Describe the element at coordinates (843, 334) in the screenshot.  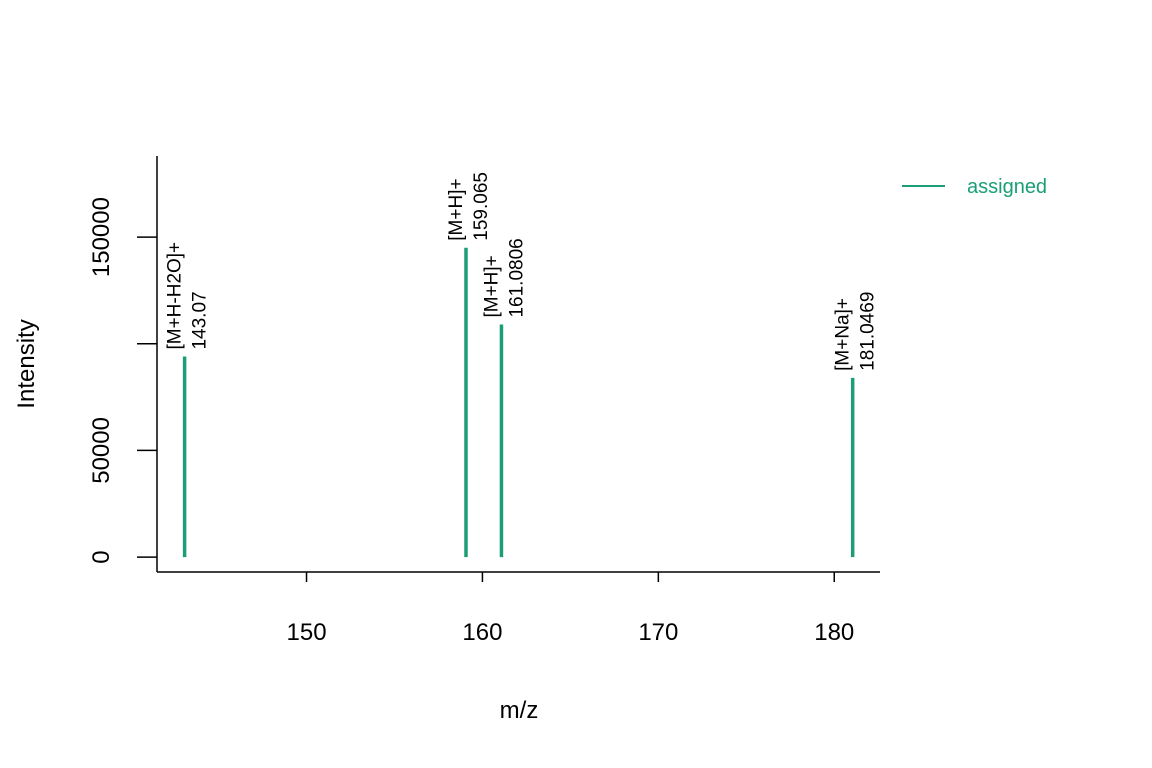
I see `peak-annotation: [M+Na]+` at that location.